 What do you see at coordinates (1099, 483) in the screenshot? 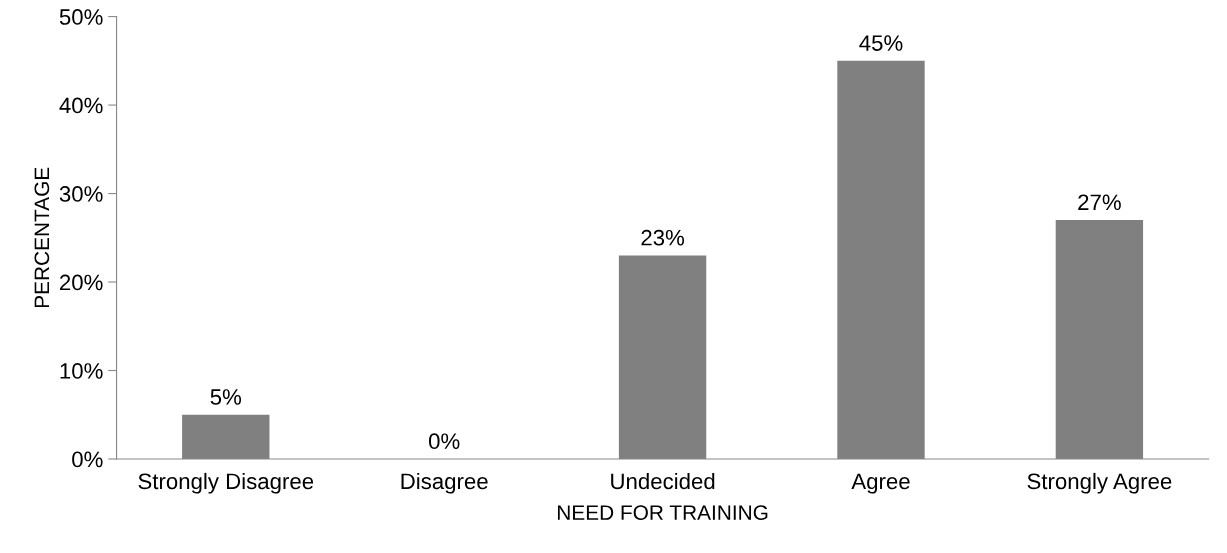
I see `x-tick-label: Strongly Agree` at bounding box center [1099, 483].